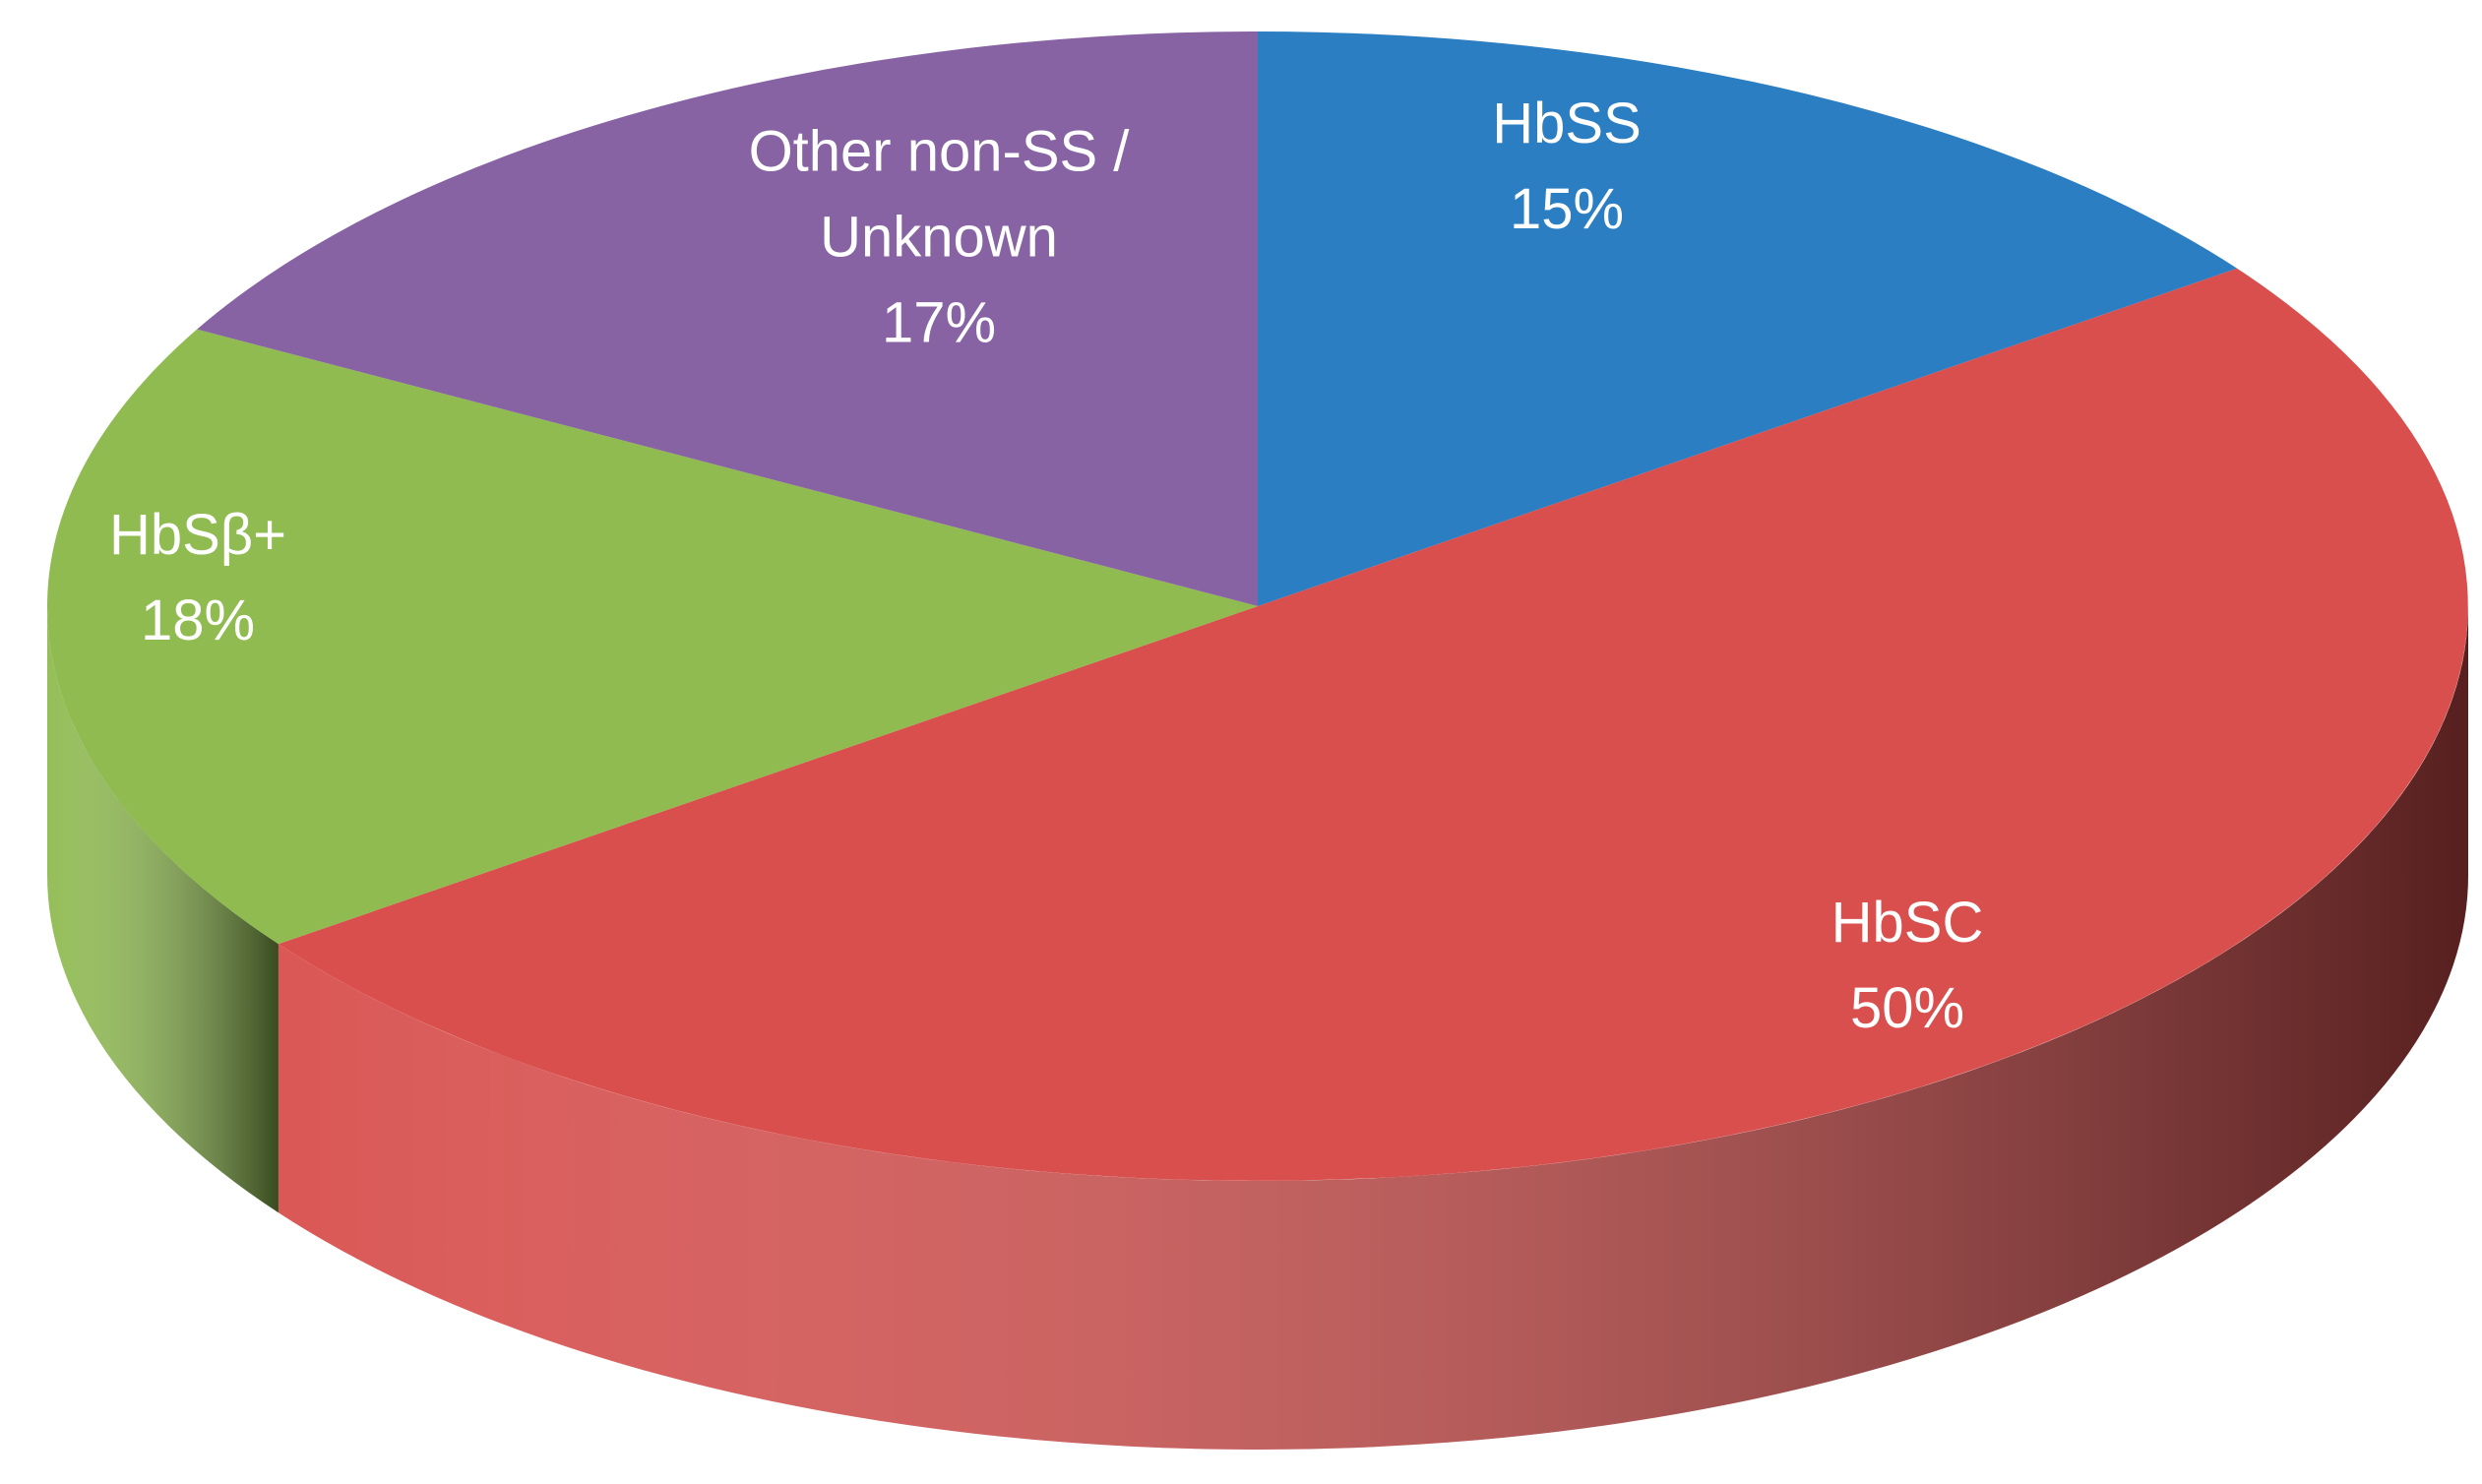 Image resolution: width=2482 pixels, height=1484 pixels. What do you see at coordinates (1567, 167) in the screenshot?
I see `slice-label: HbSS 15%` at bounding box center [1567, 167].